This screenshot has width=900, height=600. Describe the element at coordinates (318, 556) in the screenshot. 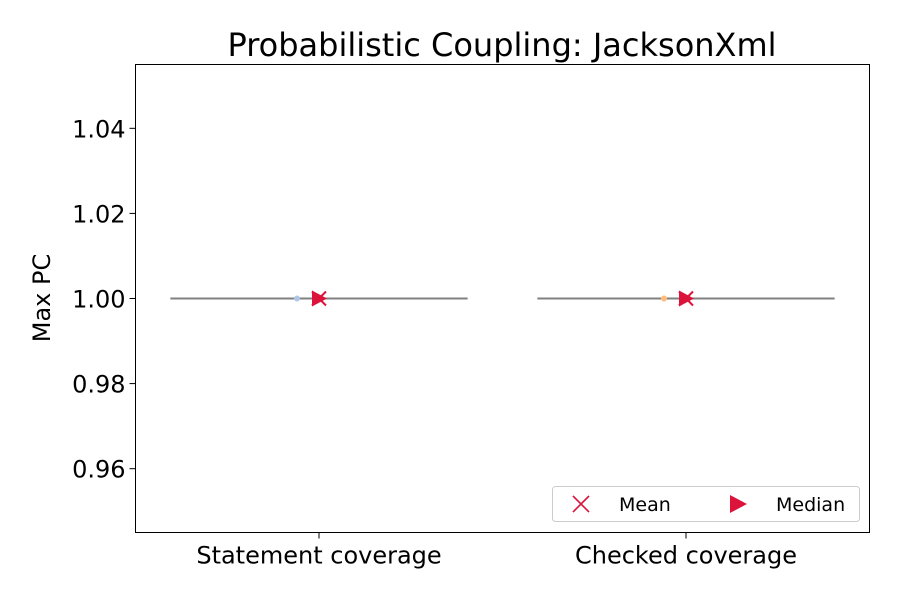

I see `x-tick-label: Statement coverage` at that location.